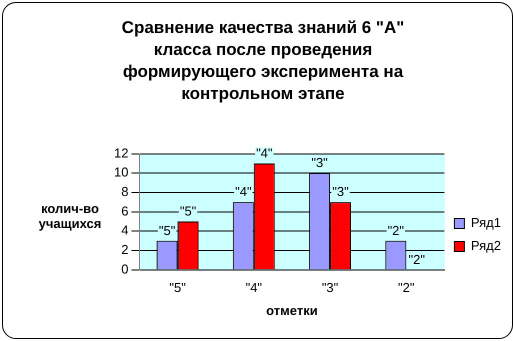 The image size is (513, 341). What do you see at coordinates (121, 172) in the screenshot?
I see `y-tick-label: 10` at bounding box center [121, 172].